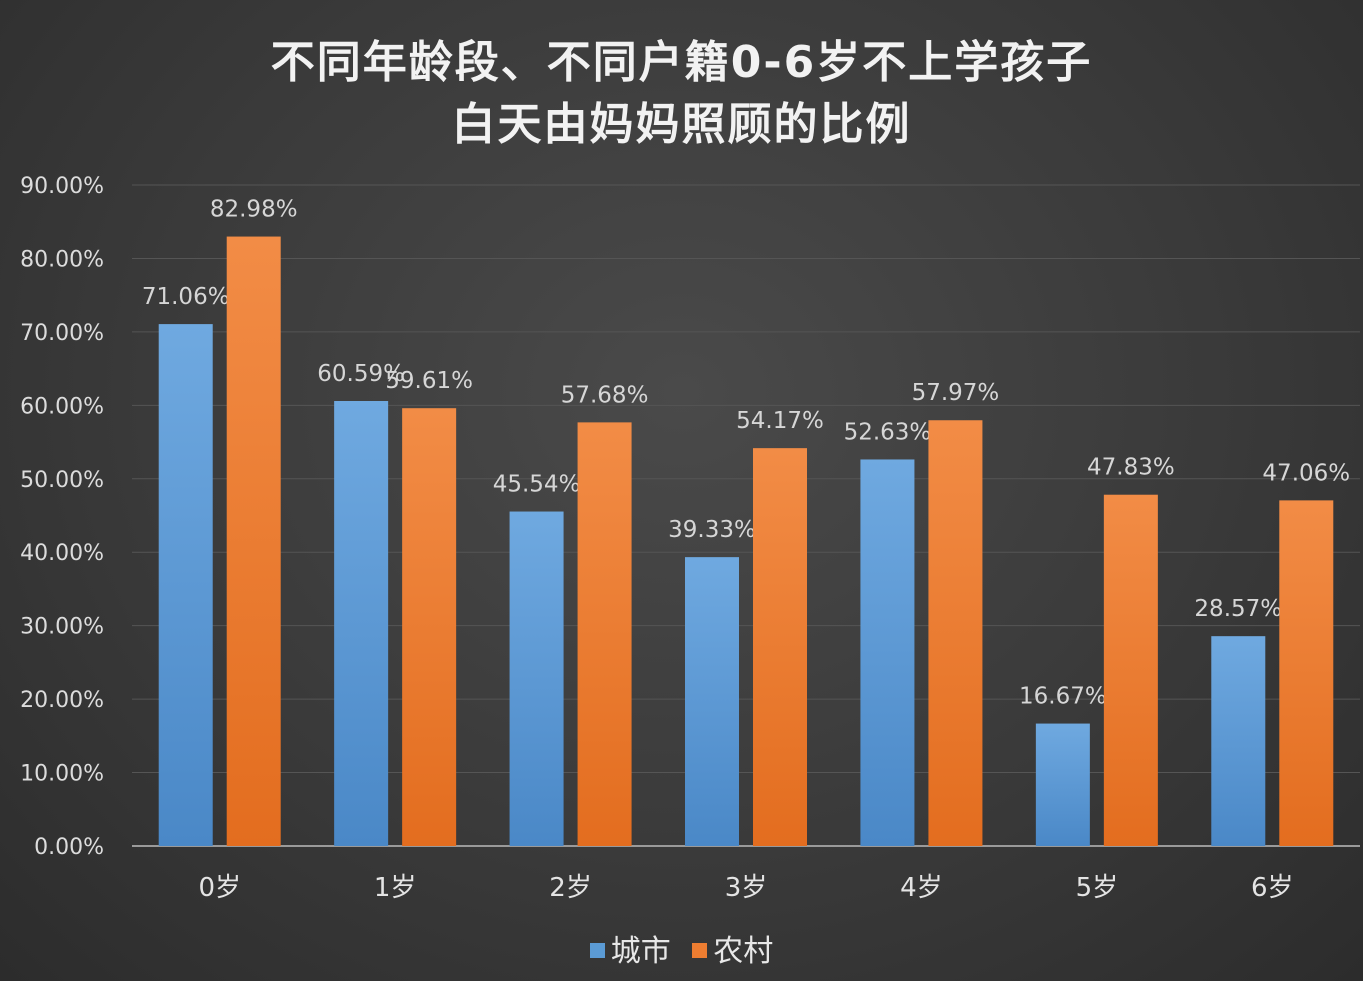 Image resolution: width=1363 pixels, height=981 pixels. Describe the element at coordinates (681, 94) in the screenshot. I see `chart-title: 不同年龄段、不同户籍0-6岁不上学孩子 白天由妈妈照顾的比例` at that location.